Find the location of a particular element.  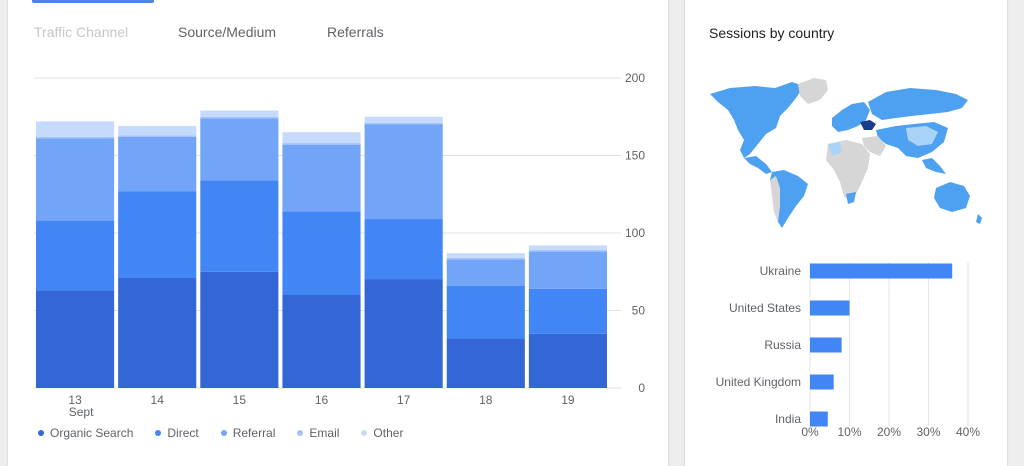

x-tick-label: 13 is located at coordinates (75, 400).